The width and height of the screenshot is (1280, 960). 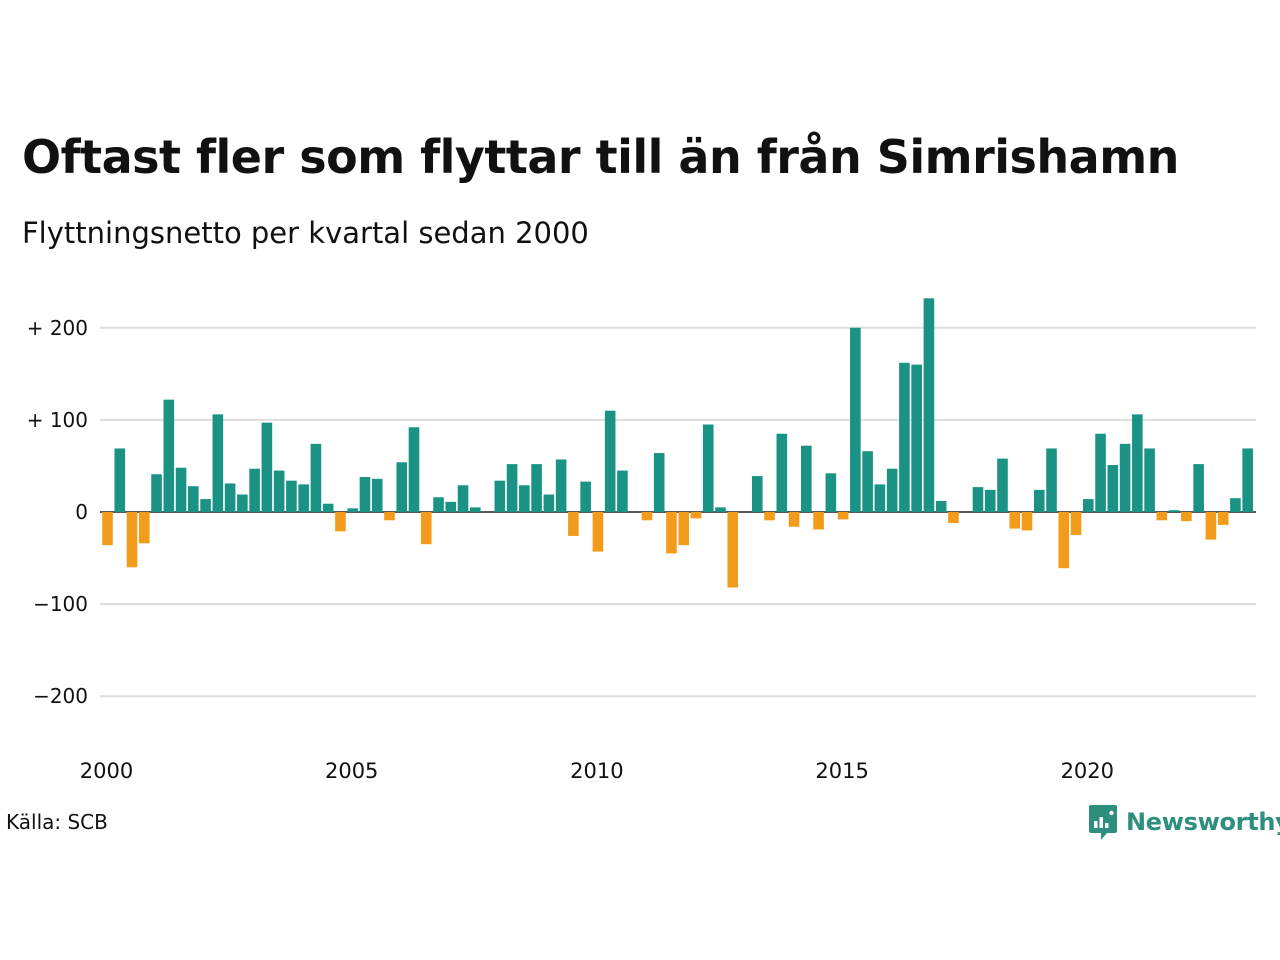 What do you see at coordinates (106, 771) in the screenshot?
I see `x-tick-label: 2000` at bounding box center [106, 771].